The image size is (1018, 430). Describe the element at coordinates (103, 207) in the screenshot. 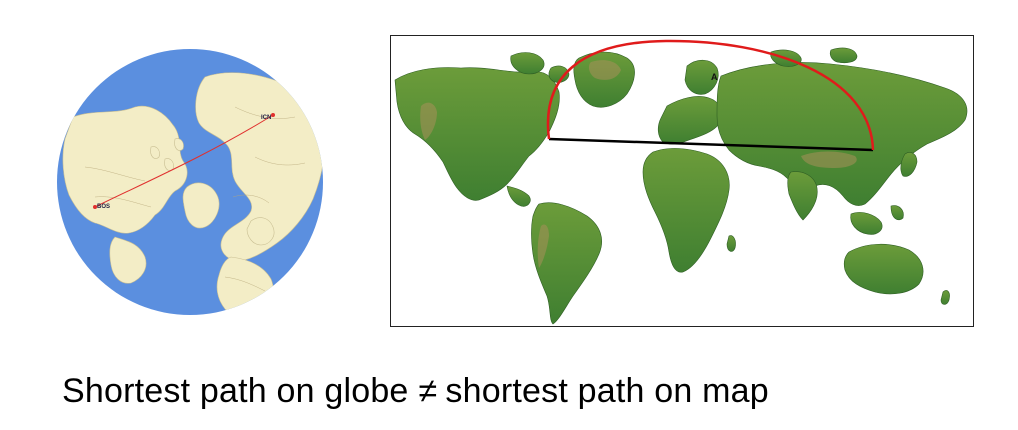

I see `globe-origin-label: BOS` at that location.